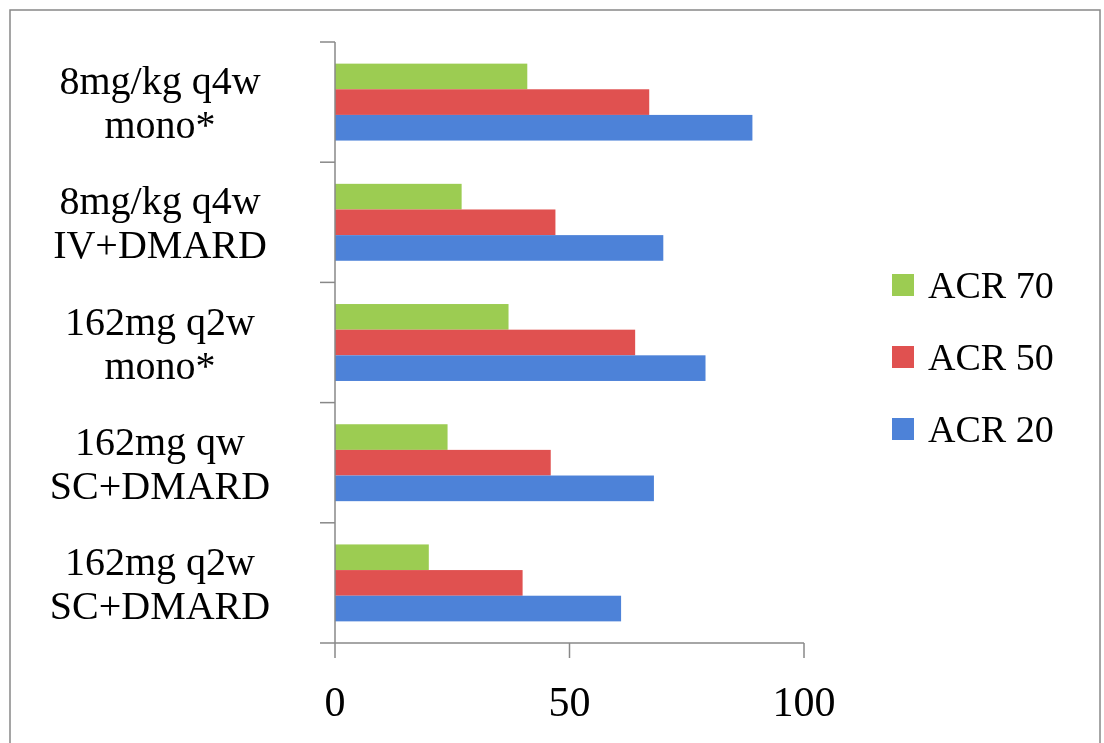 Image resolution: width=1104 pixels, height=743 pixels. I want to click on y-tick-label: 162mg q2w SC+DMARD, so click(160, 583).